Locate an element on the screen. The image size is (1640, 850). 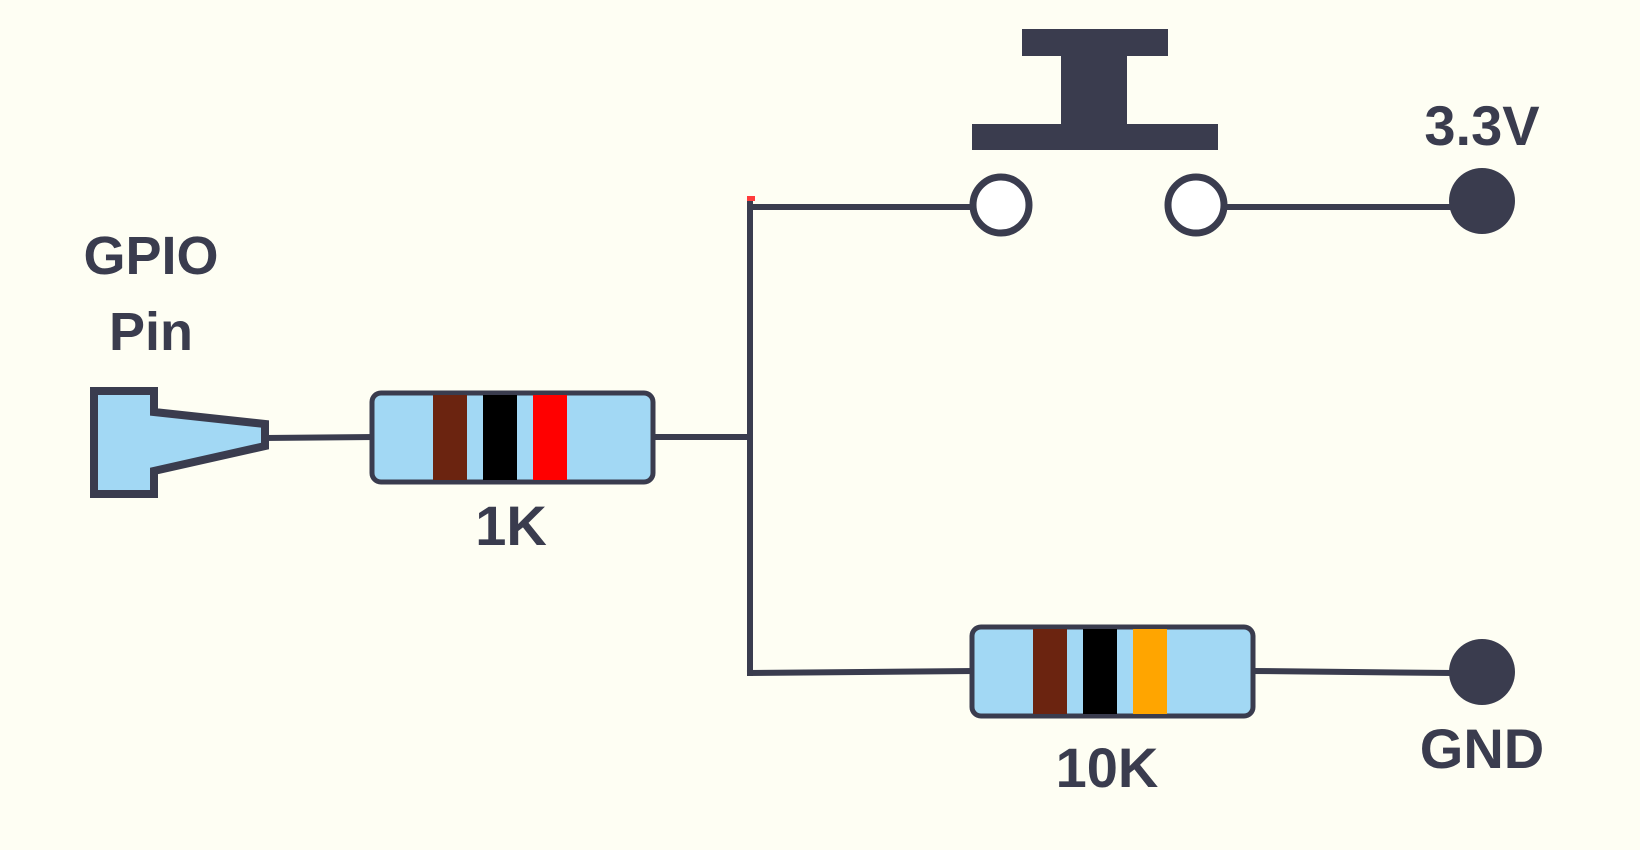
resistor-1k-band-brown is located at coordinates (450, 437).